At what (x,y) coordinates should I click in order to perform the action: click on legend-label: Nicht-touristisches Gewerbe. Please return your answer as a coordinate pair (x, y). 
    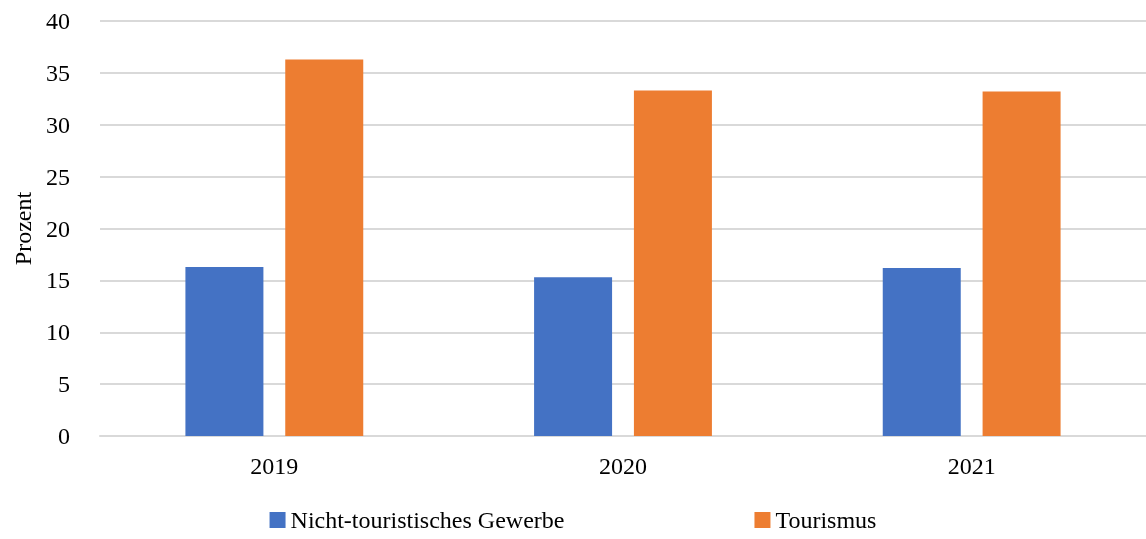
    Looking at the image, I should click on (427, 520).